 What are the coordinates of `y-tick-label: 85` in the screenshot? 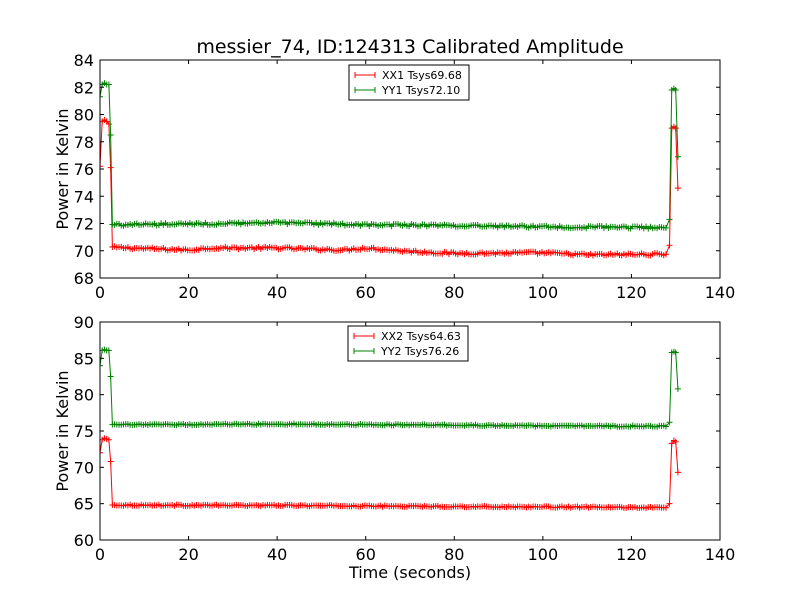 It's located at (84, 358).